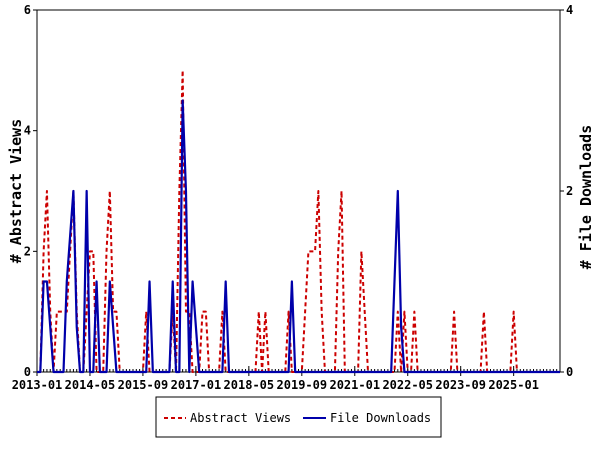 The image size is (600, 450). What do you see at coordinates (143, 385) in the screenshot?
I see `x-tick-label: 2015-09` at bounding box center [143, 385].